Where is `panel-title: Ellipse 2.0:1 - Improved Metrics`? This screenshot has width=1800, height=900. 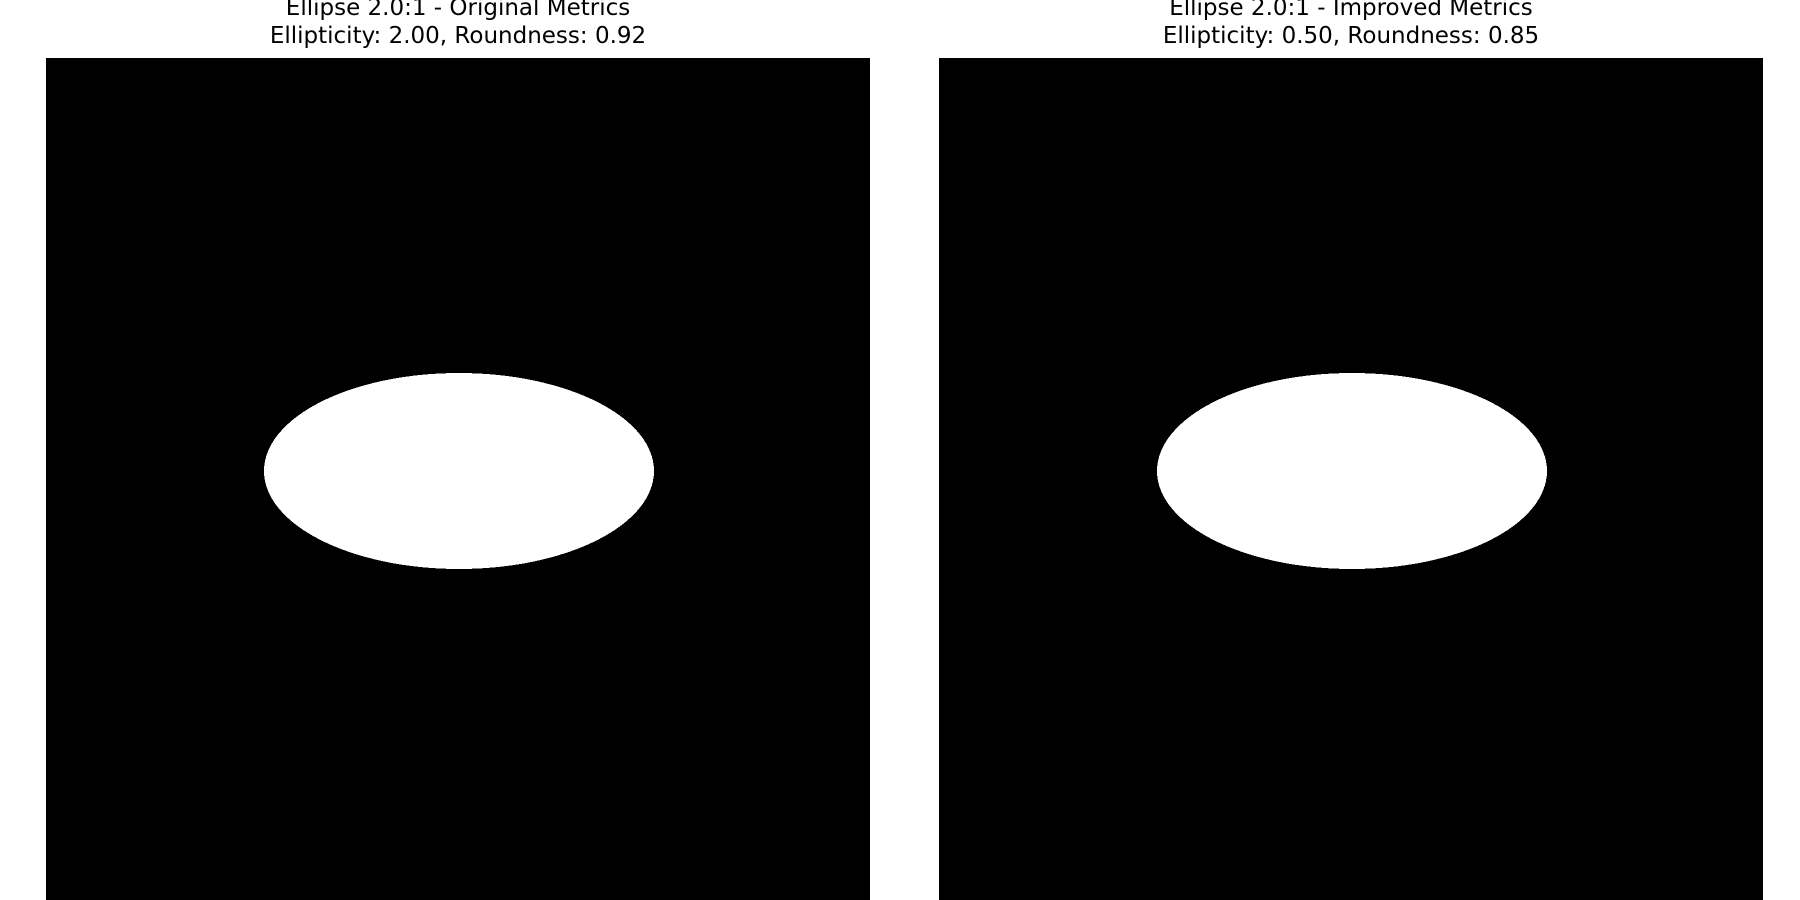 panel-title: Ellipse 2.0:1 - Improved Metrics is located at coordinates (1351, 10).